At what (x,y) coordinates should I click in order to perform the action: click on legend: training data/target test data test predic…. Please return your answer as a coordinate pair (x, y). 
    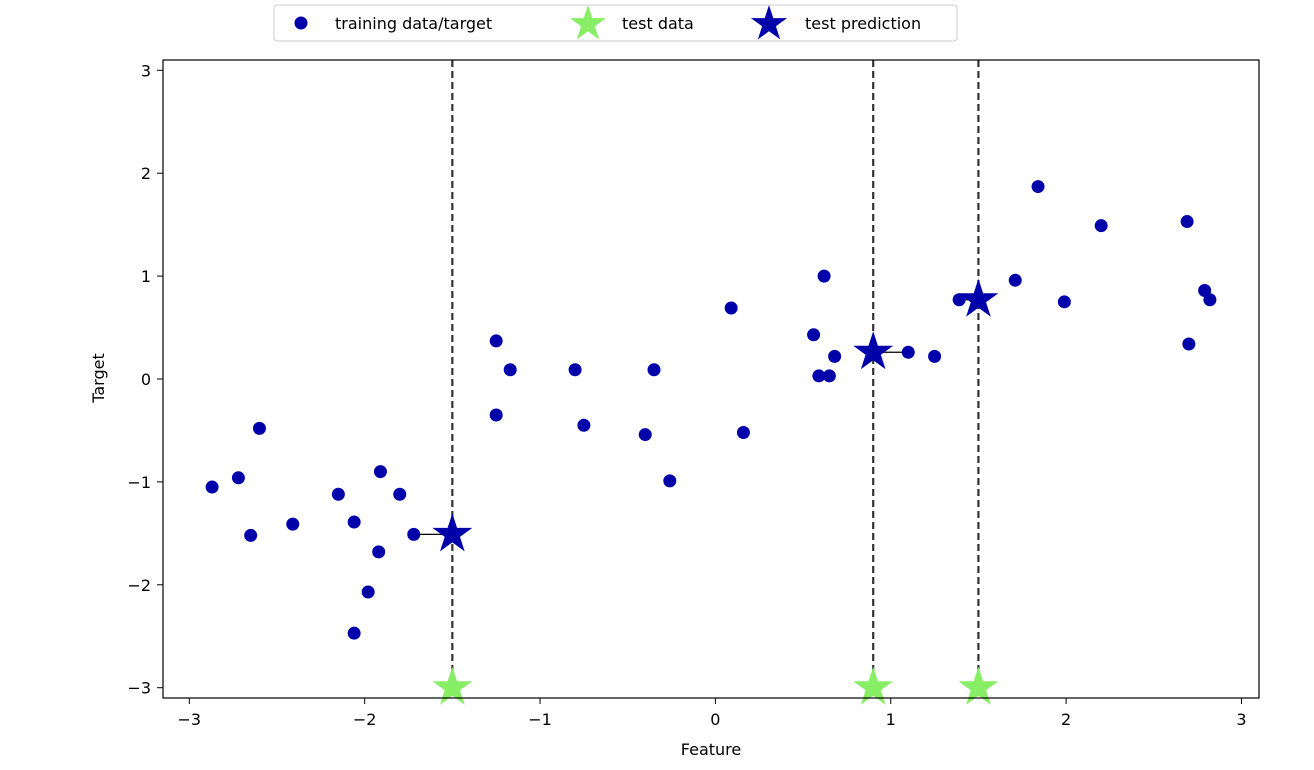
    Looking at the image, I should click on (615, 23).